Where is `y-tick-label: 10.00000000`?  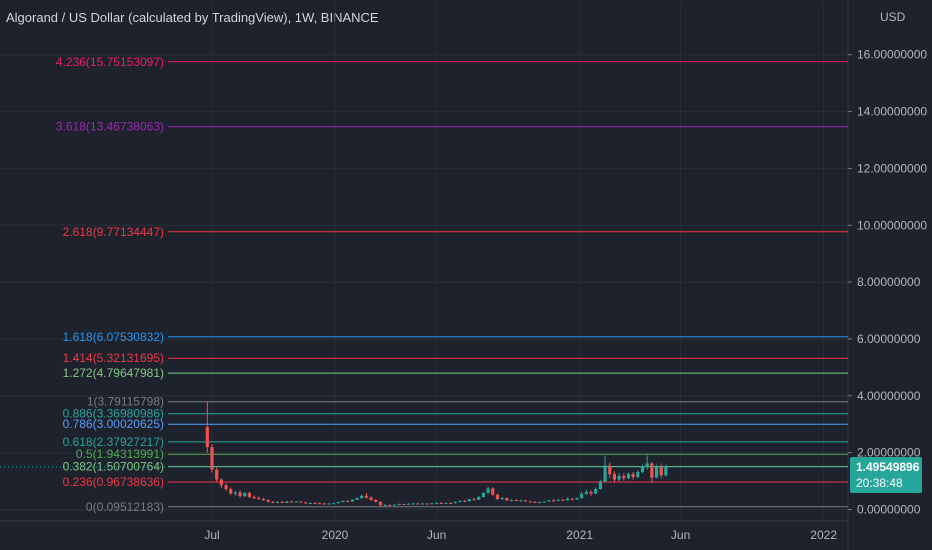 y-tick-label: 10.00000000 is located at coordinates (892, 225).